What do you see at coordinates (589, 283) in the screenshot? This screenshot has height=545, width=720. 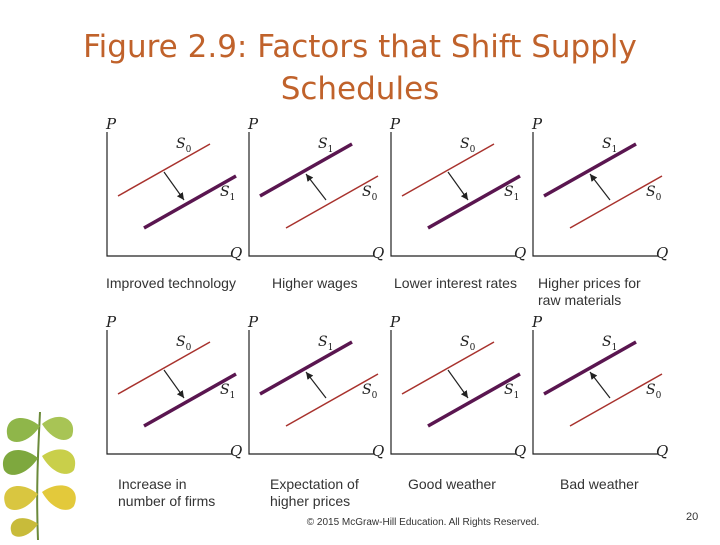 I see `caption-line: Higher prices for` at bounding box center [589, 283].